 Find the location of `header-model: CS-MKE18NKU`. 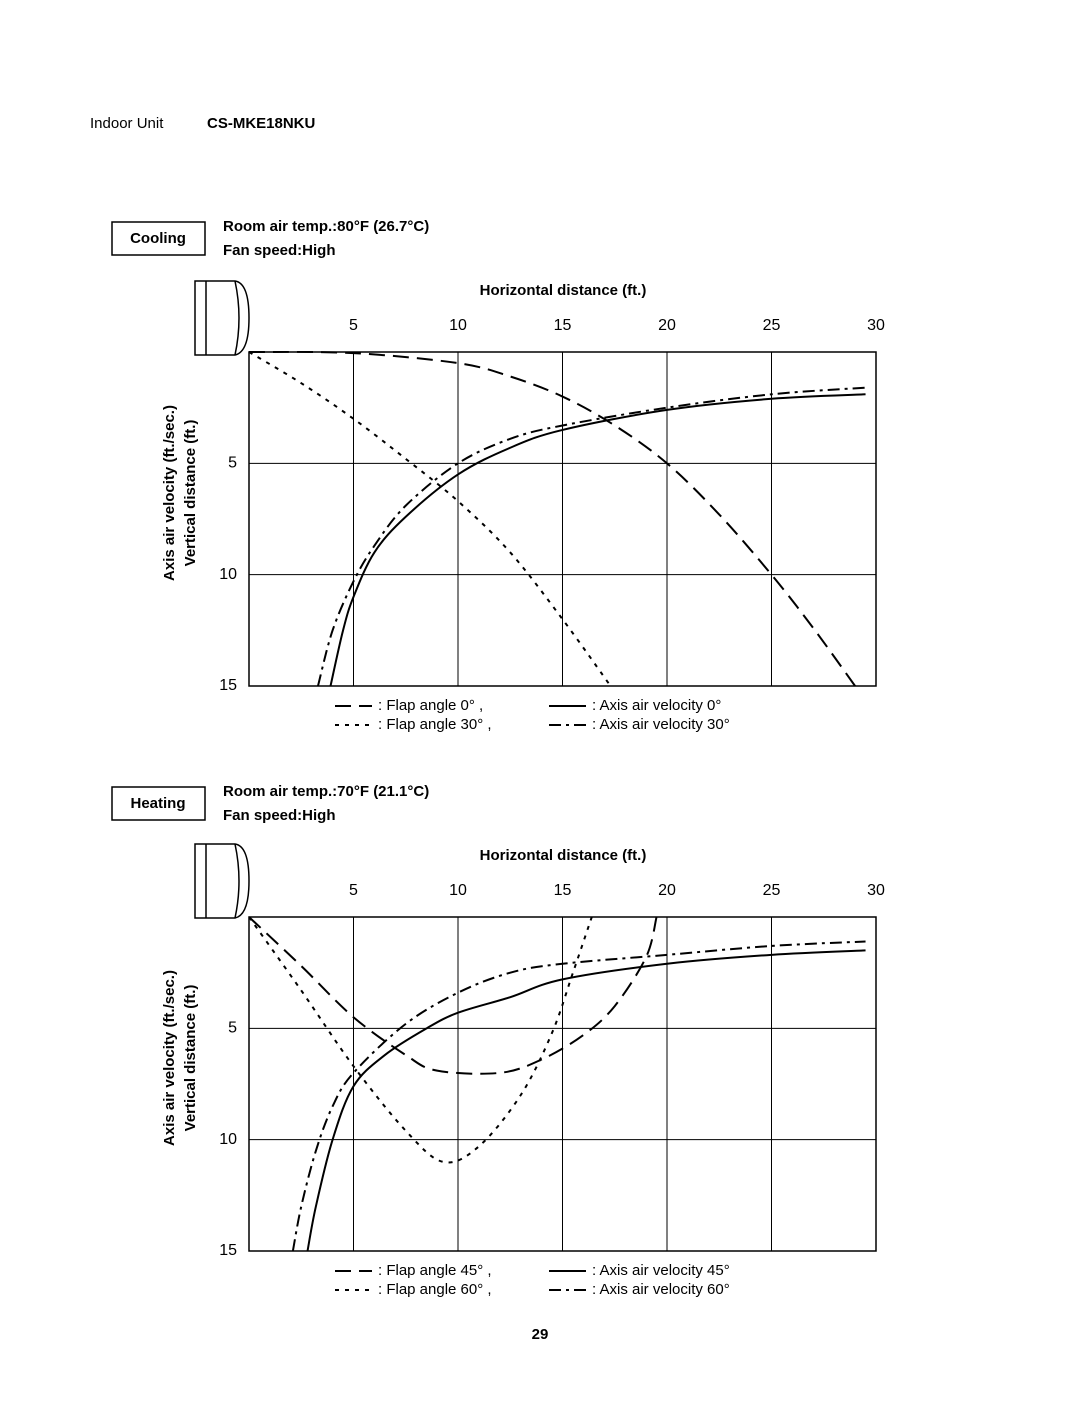

header-model: CS-MKE18NKU is located at coordinates (261, 123).